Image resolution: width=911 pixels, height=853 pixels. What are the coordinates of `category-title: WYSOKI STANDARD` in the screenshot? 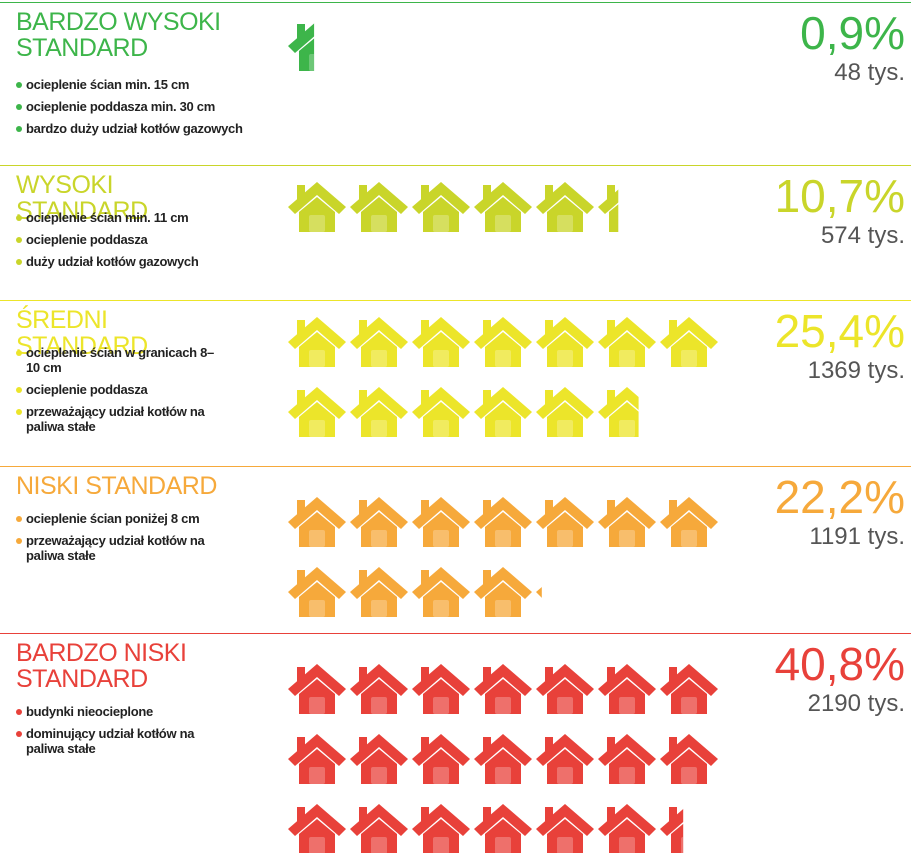 It's located at (82, 198).